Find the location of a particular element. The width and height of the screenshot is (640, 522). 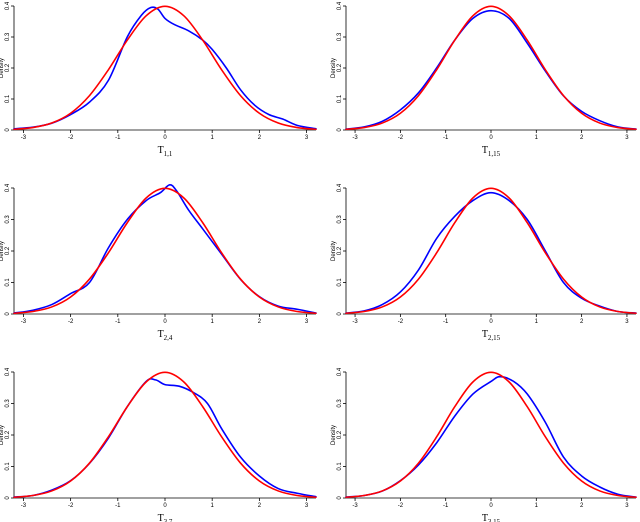

density-panel: -3 -2 -1 0 1 2 3 0 0.1 0.2 0.3 0.4 Density T1,1 is located at coordinates (158, 79).